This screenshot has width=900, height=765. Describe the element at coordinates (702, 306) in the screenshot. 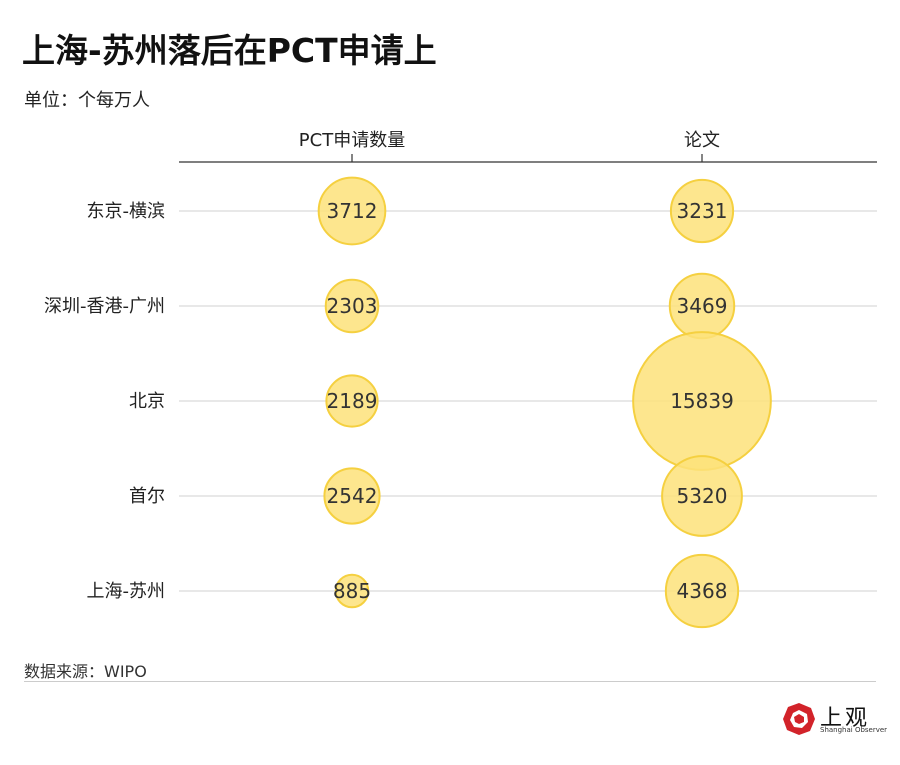

I see `value-label: 3469` at that location.